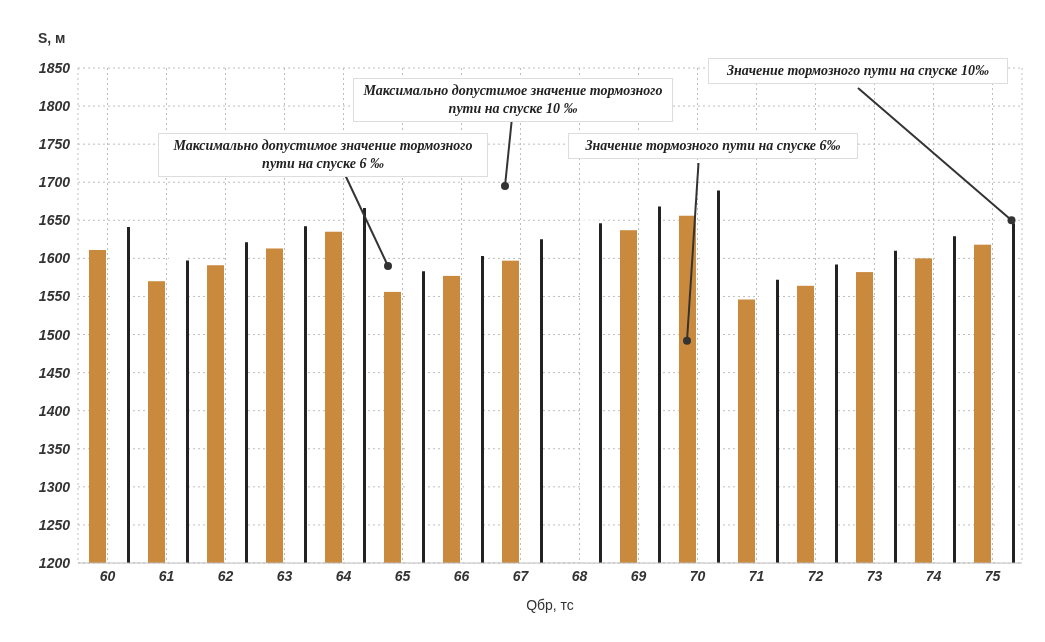 This screenshot has width=1045, height=642. Describe the element at coordinates (579, 575) in the screenshot. I see `x-tick-label: 68` at that location.